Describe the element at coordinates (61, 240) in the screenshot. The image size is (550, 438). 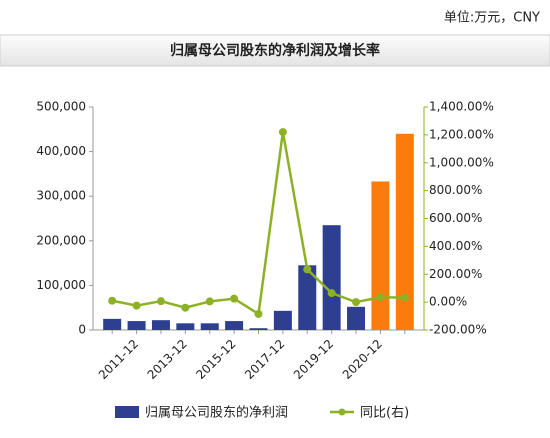
I see `y-tick-label: 200,000` at that location.